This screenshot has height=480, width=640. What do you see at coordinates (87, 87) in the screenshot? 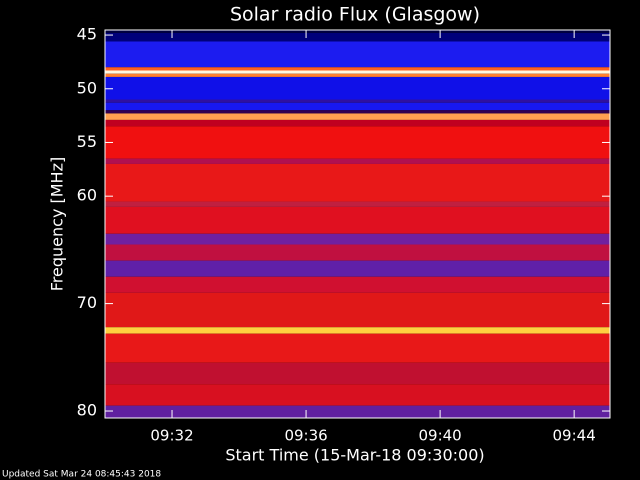
I see `y-tick-label: 50` at bounding box center [87, 87].